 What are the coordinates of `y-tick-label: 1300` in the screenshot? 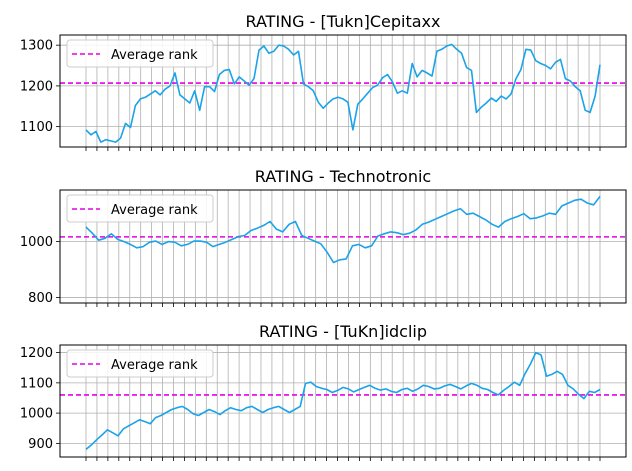 It's located at (36, 46).